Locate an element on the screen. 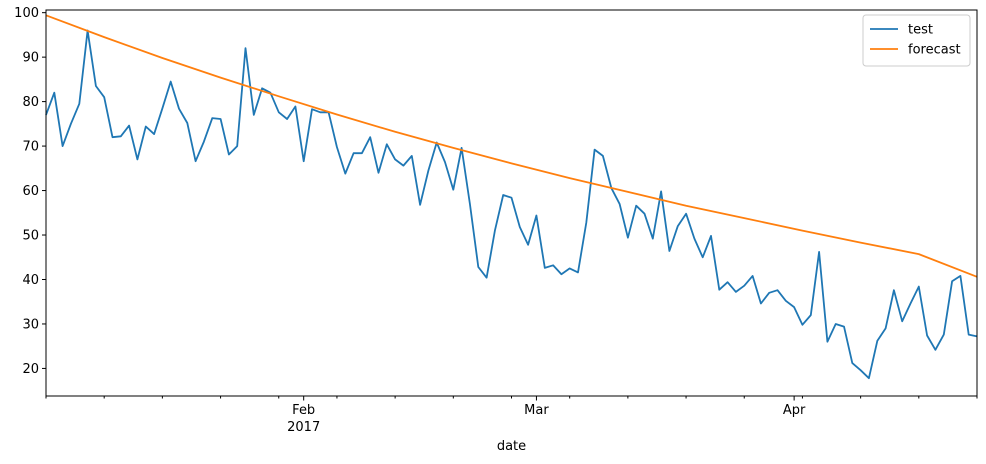 The width and height of the screenshot is (986, 464). legend-box is located at coordinates (916, 40).